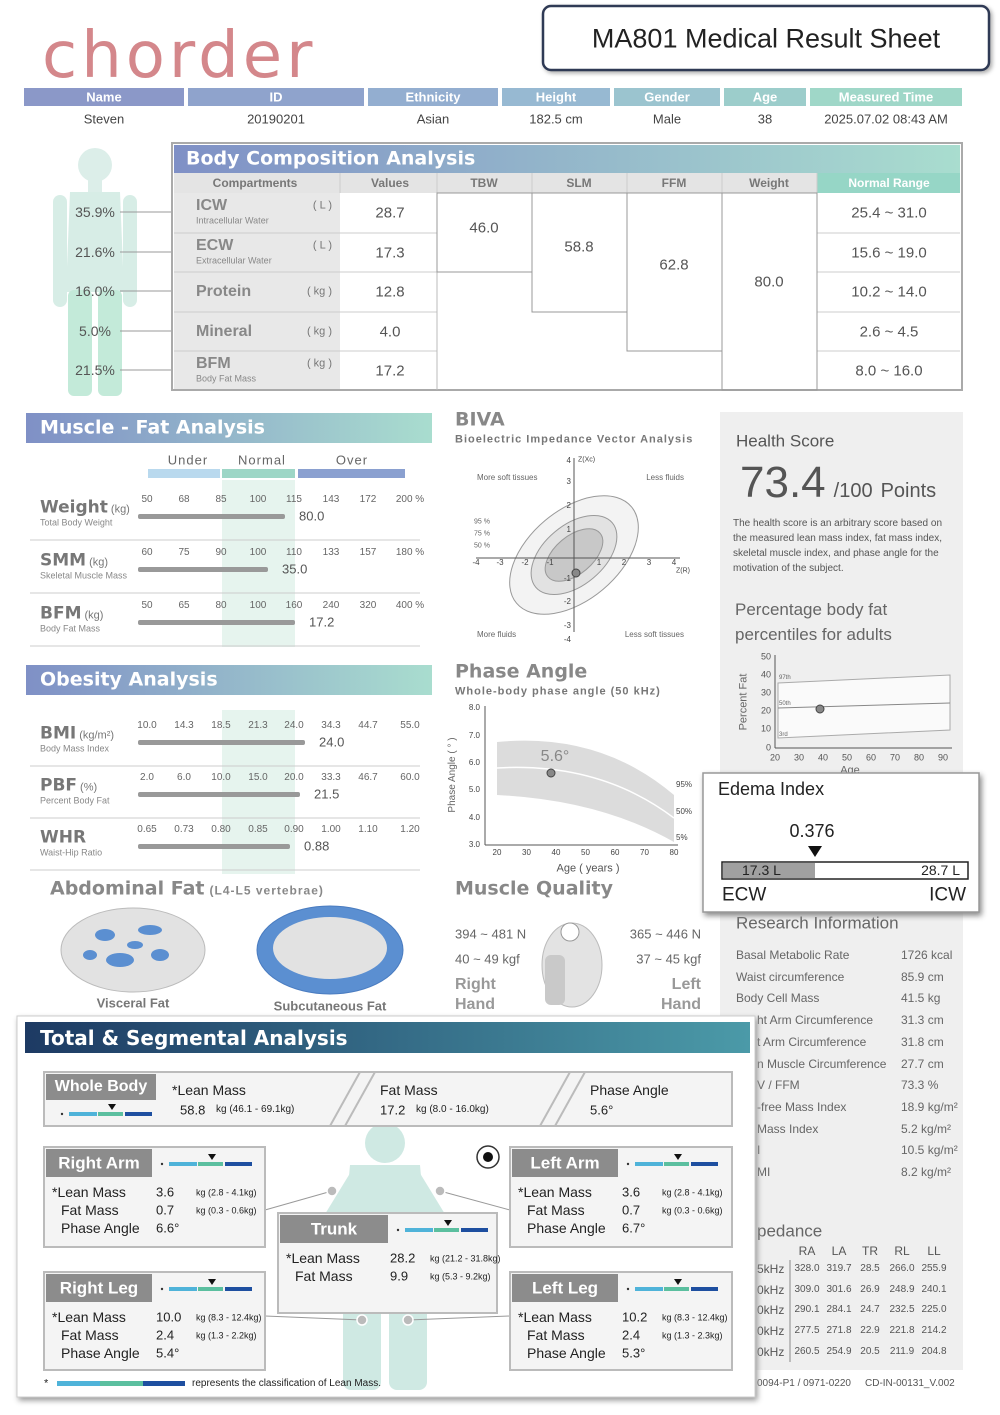 The height and width of the screenshot is (1415, 1000). I want to click on figure-percent: 5.0%, so click(95, 331).